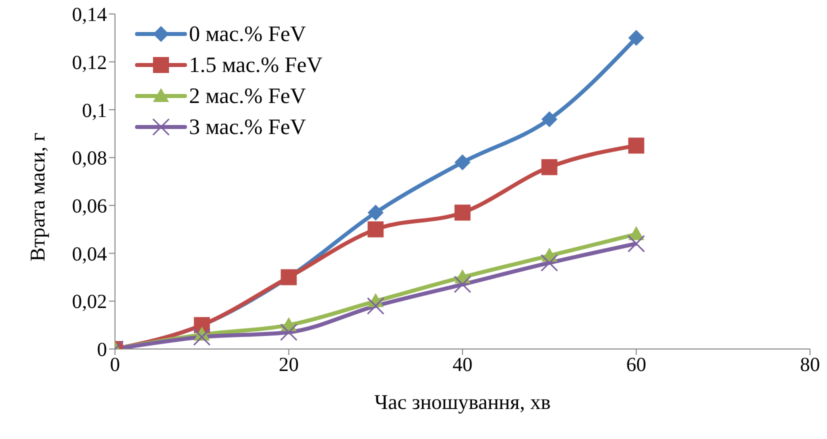  I want to click on legend-label: 2 мас.% FeV, so click(247, 96).